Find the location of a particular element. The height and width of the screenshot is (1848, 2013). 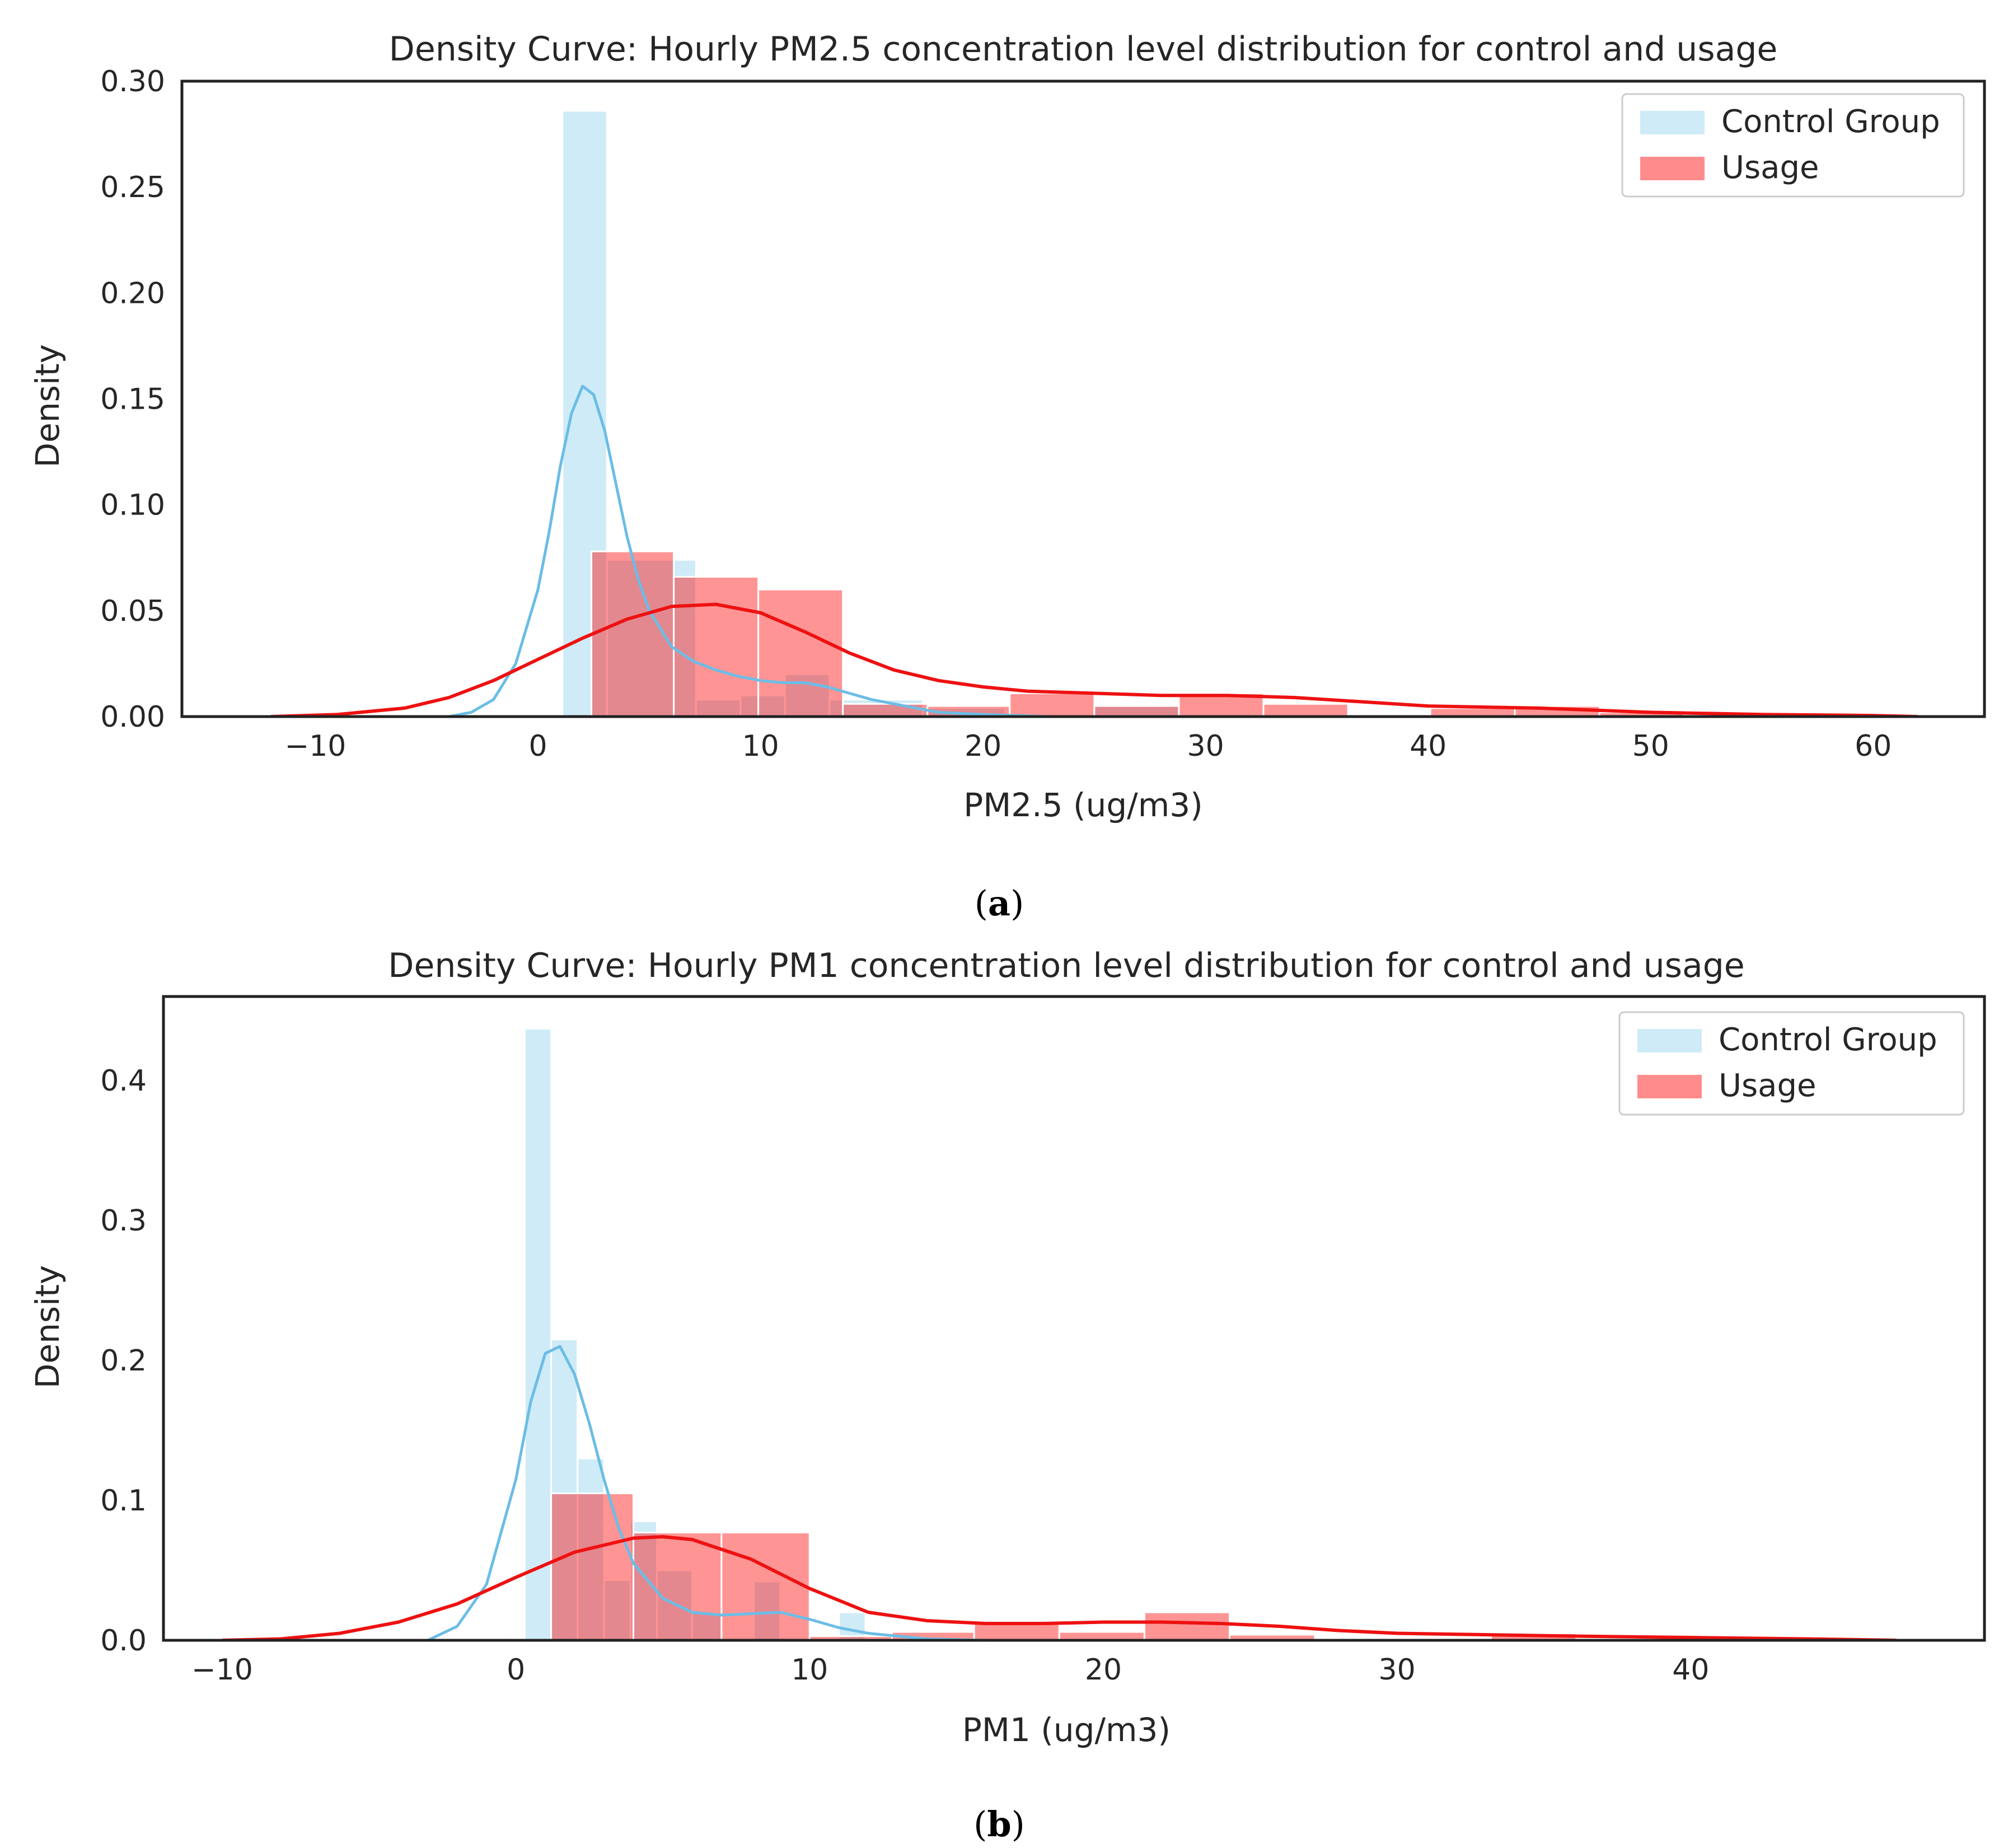

panel-b-y-tick-label: 0.4 is located at coordinates (123, 1081).